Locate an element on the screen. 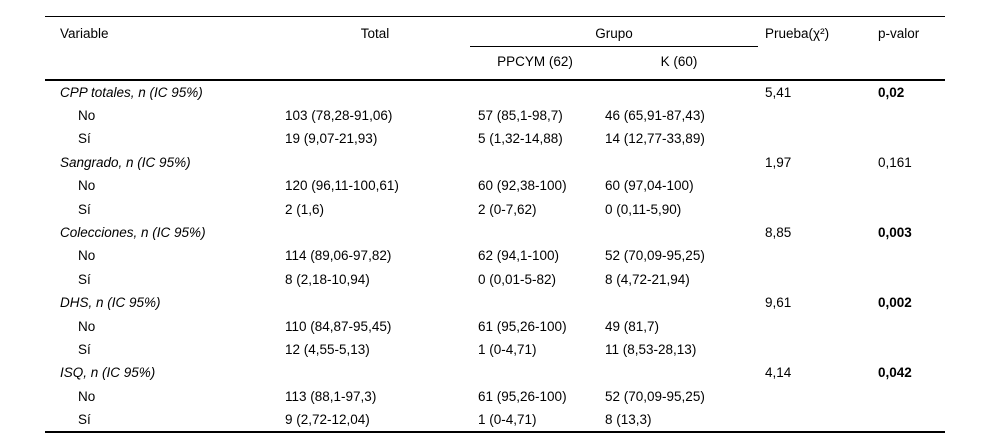 Image resolution: width=1000 pixels, height=448 pixels. total-value-cell: 9 (2,72-12,04) is located at coordinates (327, 420).